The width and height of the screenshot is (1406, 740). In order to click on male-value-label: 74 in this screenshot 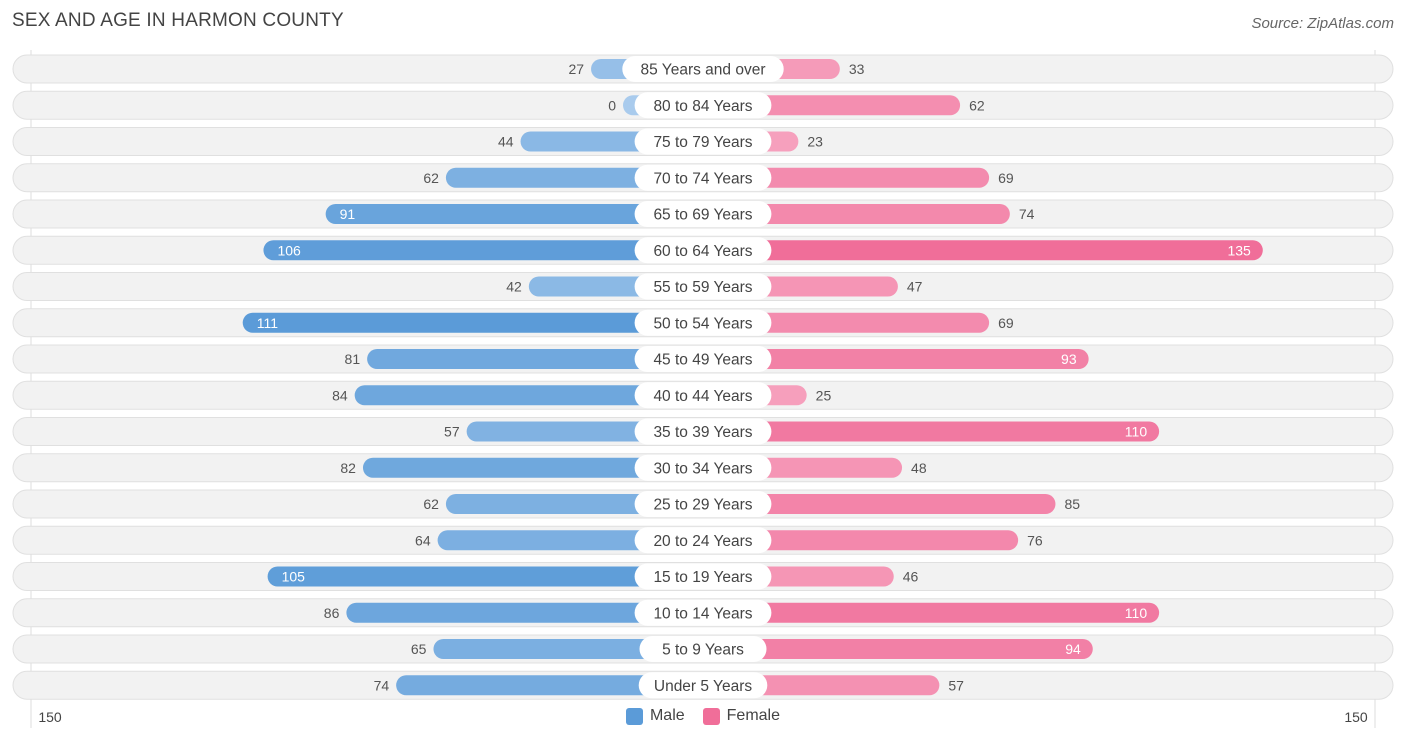, I will do `click(382, 685)`.